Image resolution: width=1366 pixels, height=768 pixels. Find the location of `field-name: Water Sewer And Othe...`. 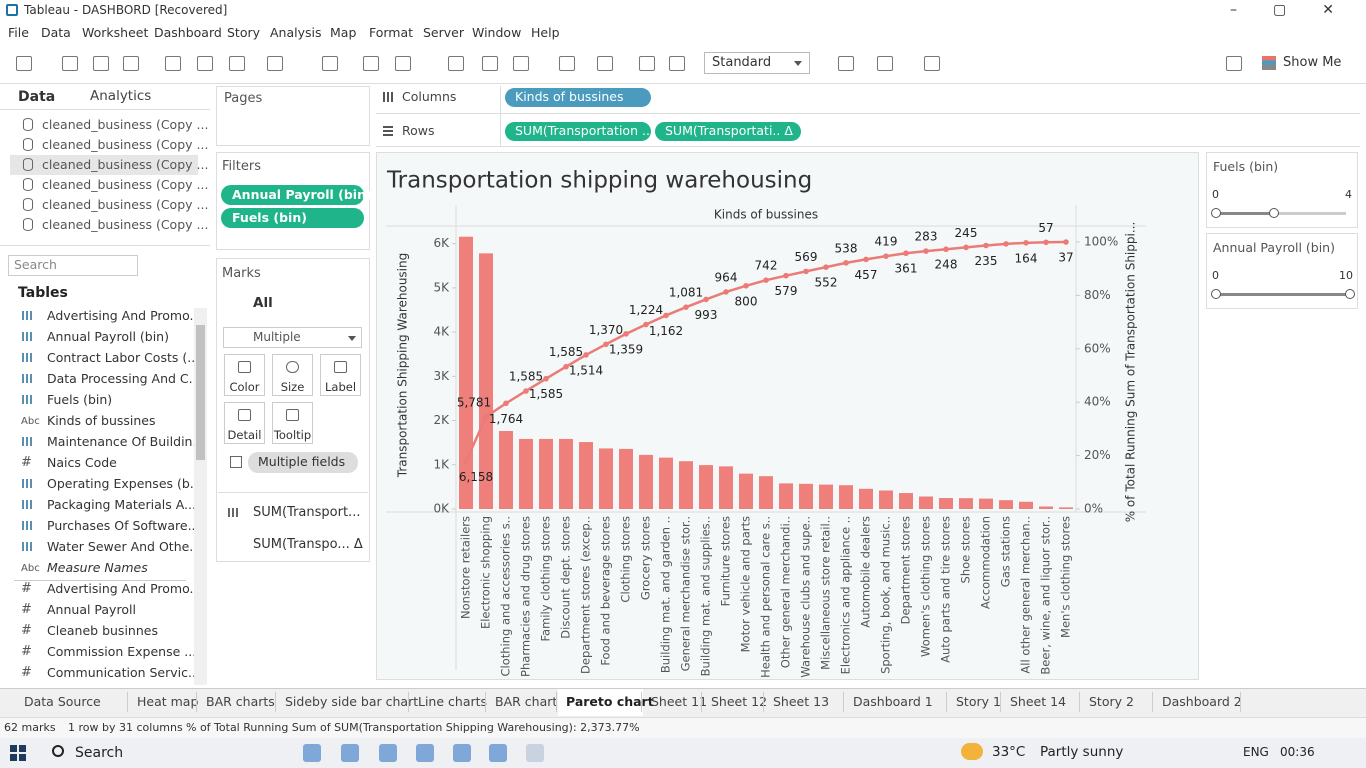

field-name: Water Sewer And Othe... is located at coordinates (124, 546).